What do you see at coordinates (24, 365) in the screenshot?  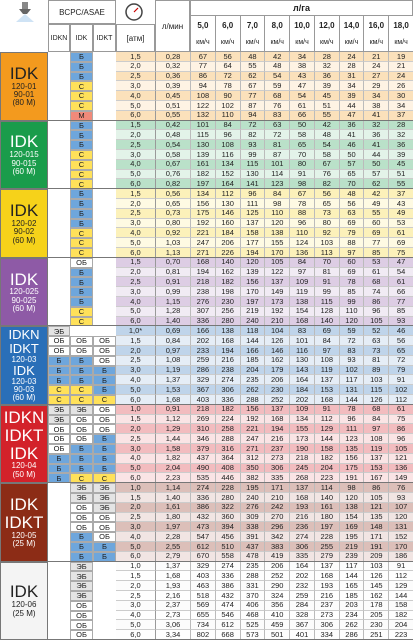 I see `group-block: IDKN IDKT 120-03 IDK 120-03 90-03 (60 M)` at bounding box center [24, 365].